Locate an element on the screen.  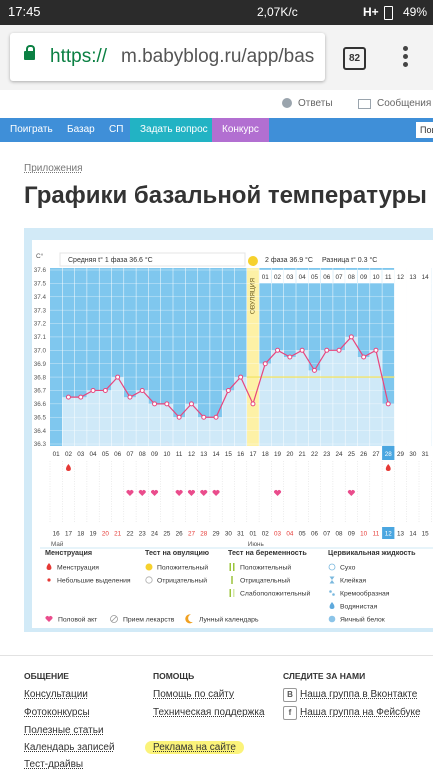
luteal-day: 13 is located at coordinates (413, 277).